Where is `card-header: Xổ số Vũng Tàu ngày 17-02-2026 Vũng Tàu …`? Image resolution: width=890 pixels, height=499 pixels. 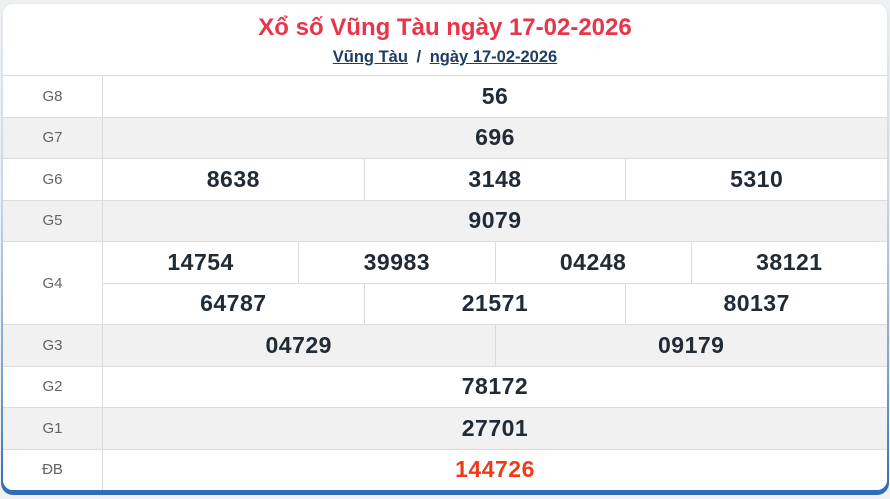
card-header: Xổ số Vũng Tàu ngày 17-02-2026 Vũng Tàu … is located at coordinates (445, 39).